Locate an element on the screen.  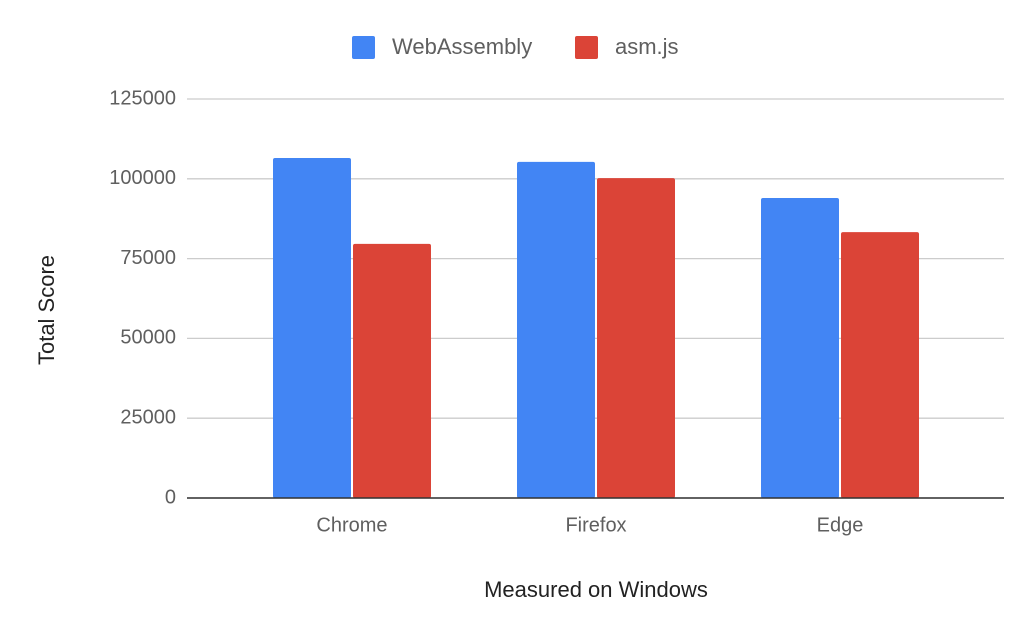
x-tick-label: Chrome is located at coordinates (351, 525).